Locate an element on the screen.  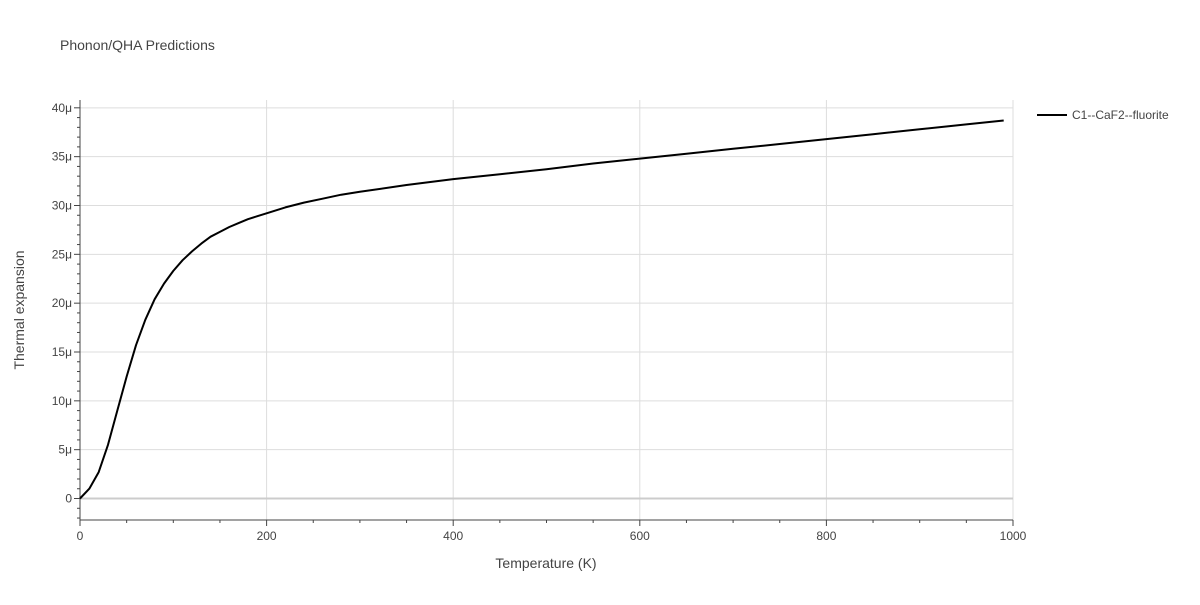
y-tick-label-4: 20μ is located at coordinates (62, 303).